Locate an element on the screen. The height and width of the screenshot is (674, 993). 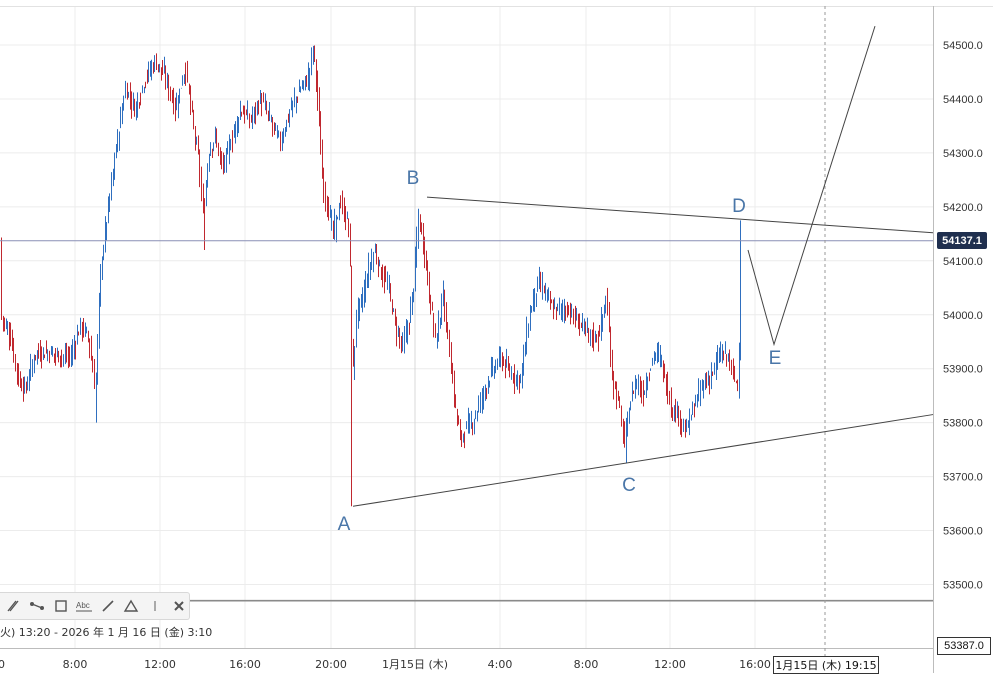
projection-path is located at coordinates (811, 186).